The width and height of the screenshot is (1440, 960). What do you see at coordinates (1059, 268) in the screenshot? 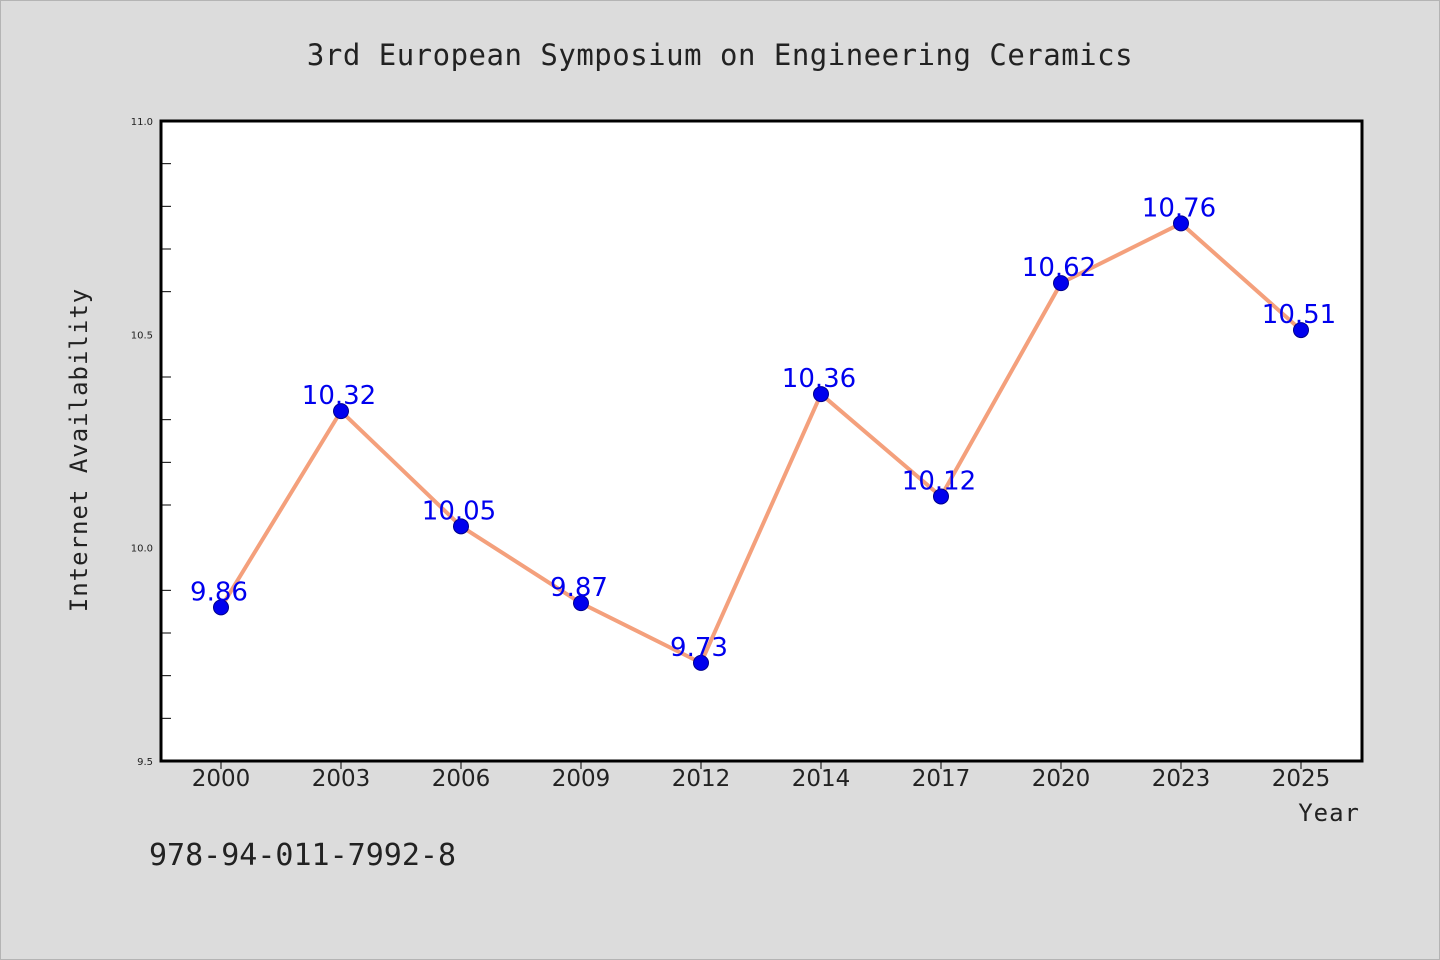
I see `data-label: 10.62` at bounding box center [1059, 268].